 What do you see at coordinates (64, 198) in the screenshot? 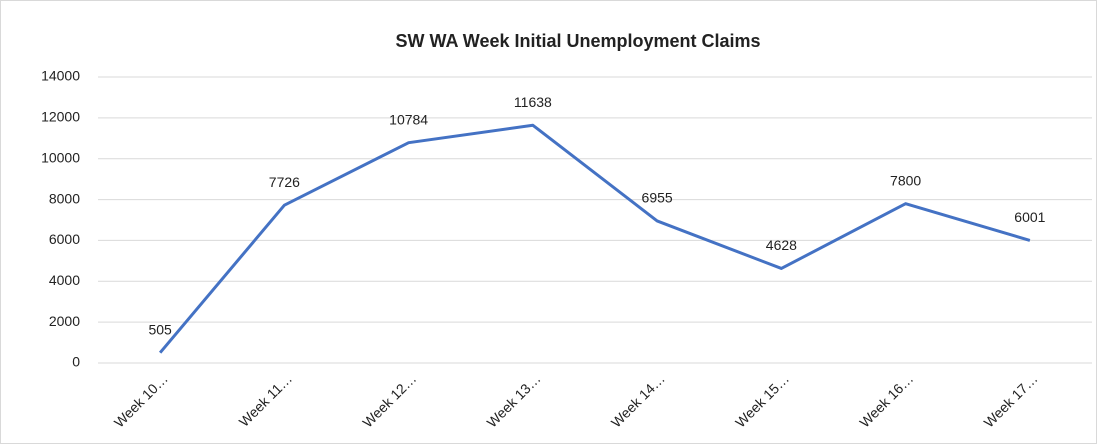
I see `y-tick-label: 8000` at bounding box center [64, 198].